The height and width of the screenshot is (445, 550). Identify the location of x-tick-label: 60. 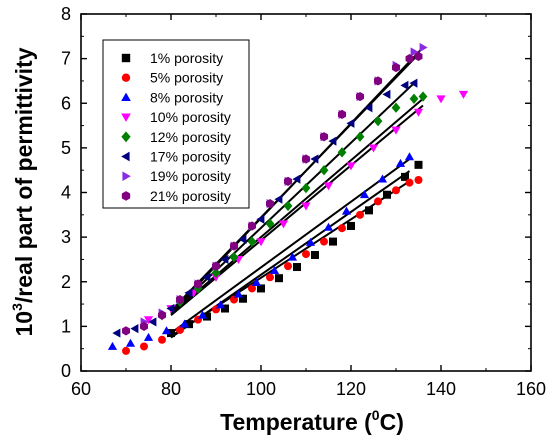
(81, 389).